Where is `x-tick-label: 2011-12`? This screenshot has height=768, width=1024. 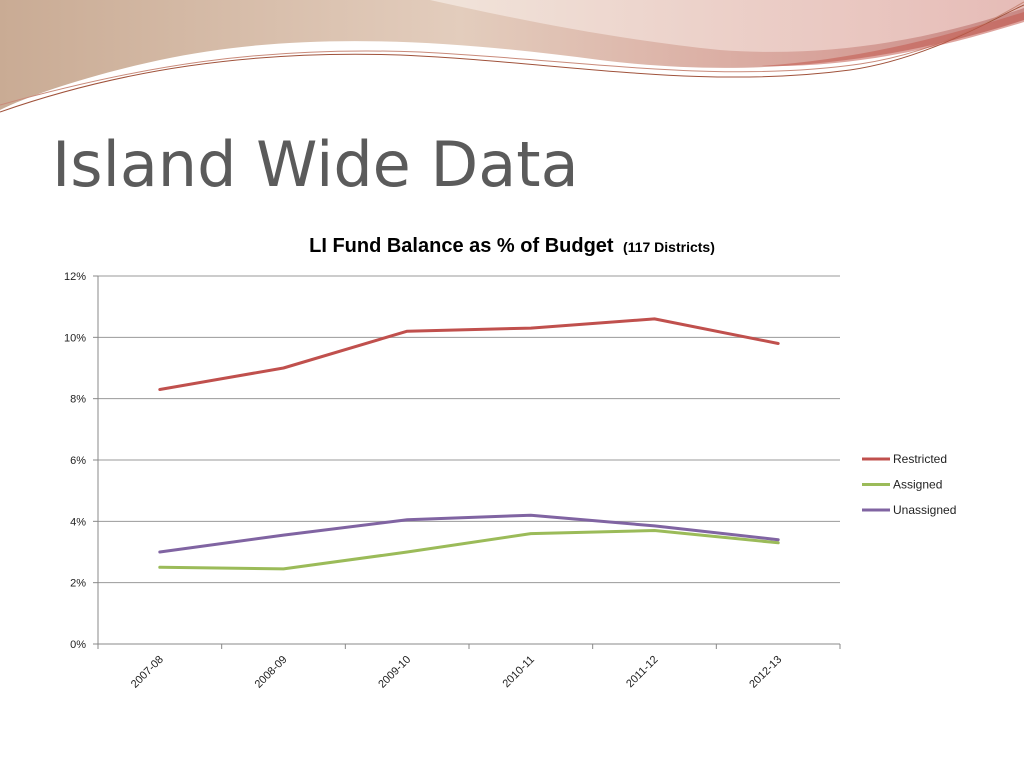
x-tick-label: 2011-12 is located at coordinates (642, 672).